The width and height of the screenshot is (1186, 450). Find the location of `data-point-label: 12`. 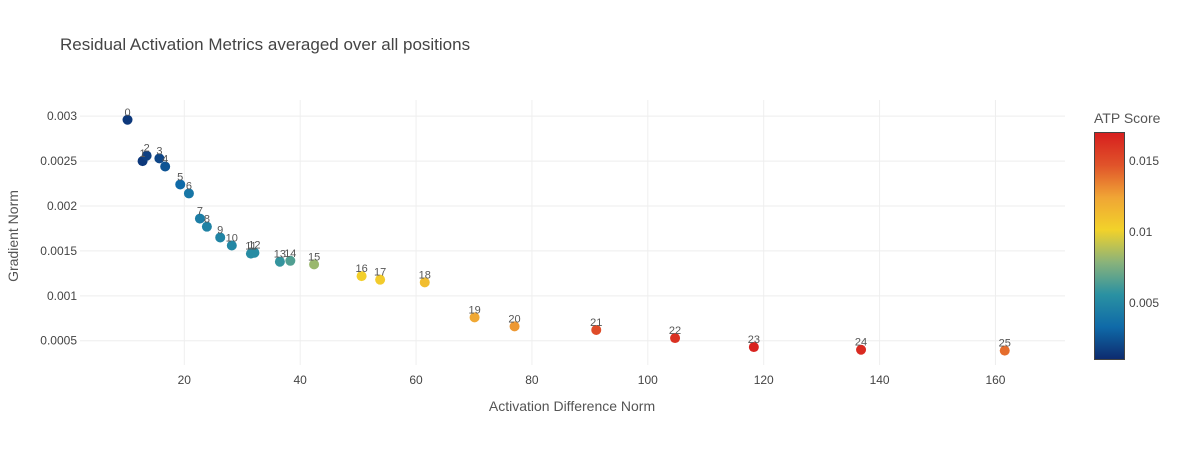

data-point-label: 12 is located at coordinates (254, 246).